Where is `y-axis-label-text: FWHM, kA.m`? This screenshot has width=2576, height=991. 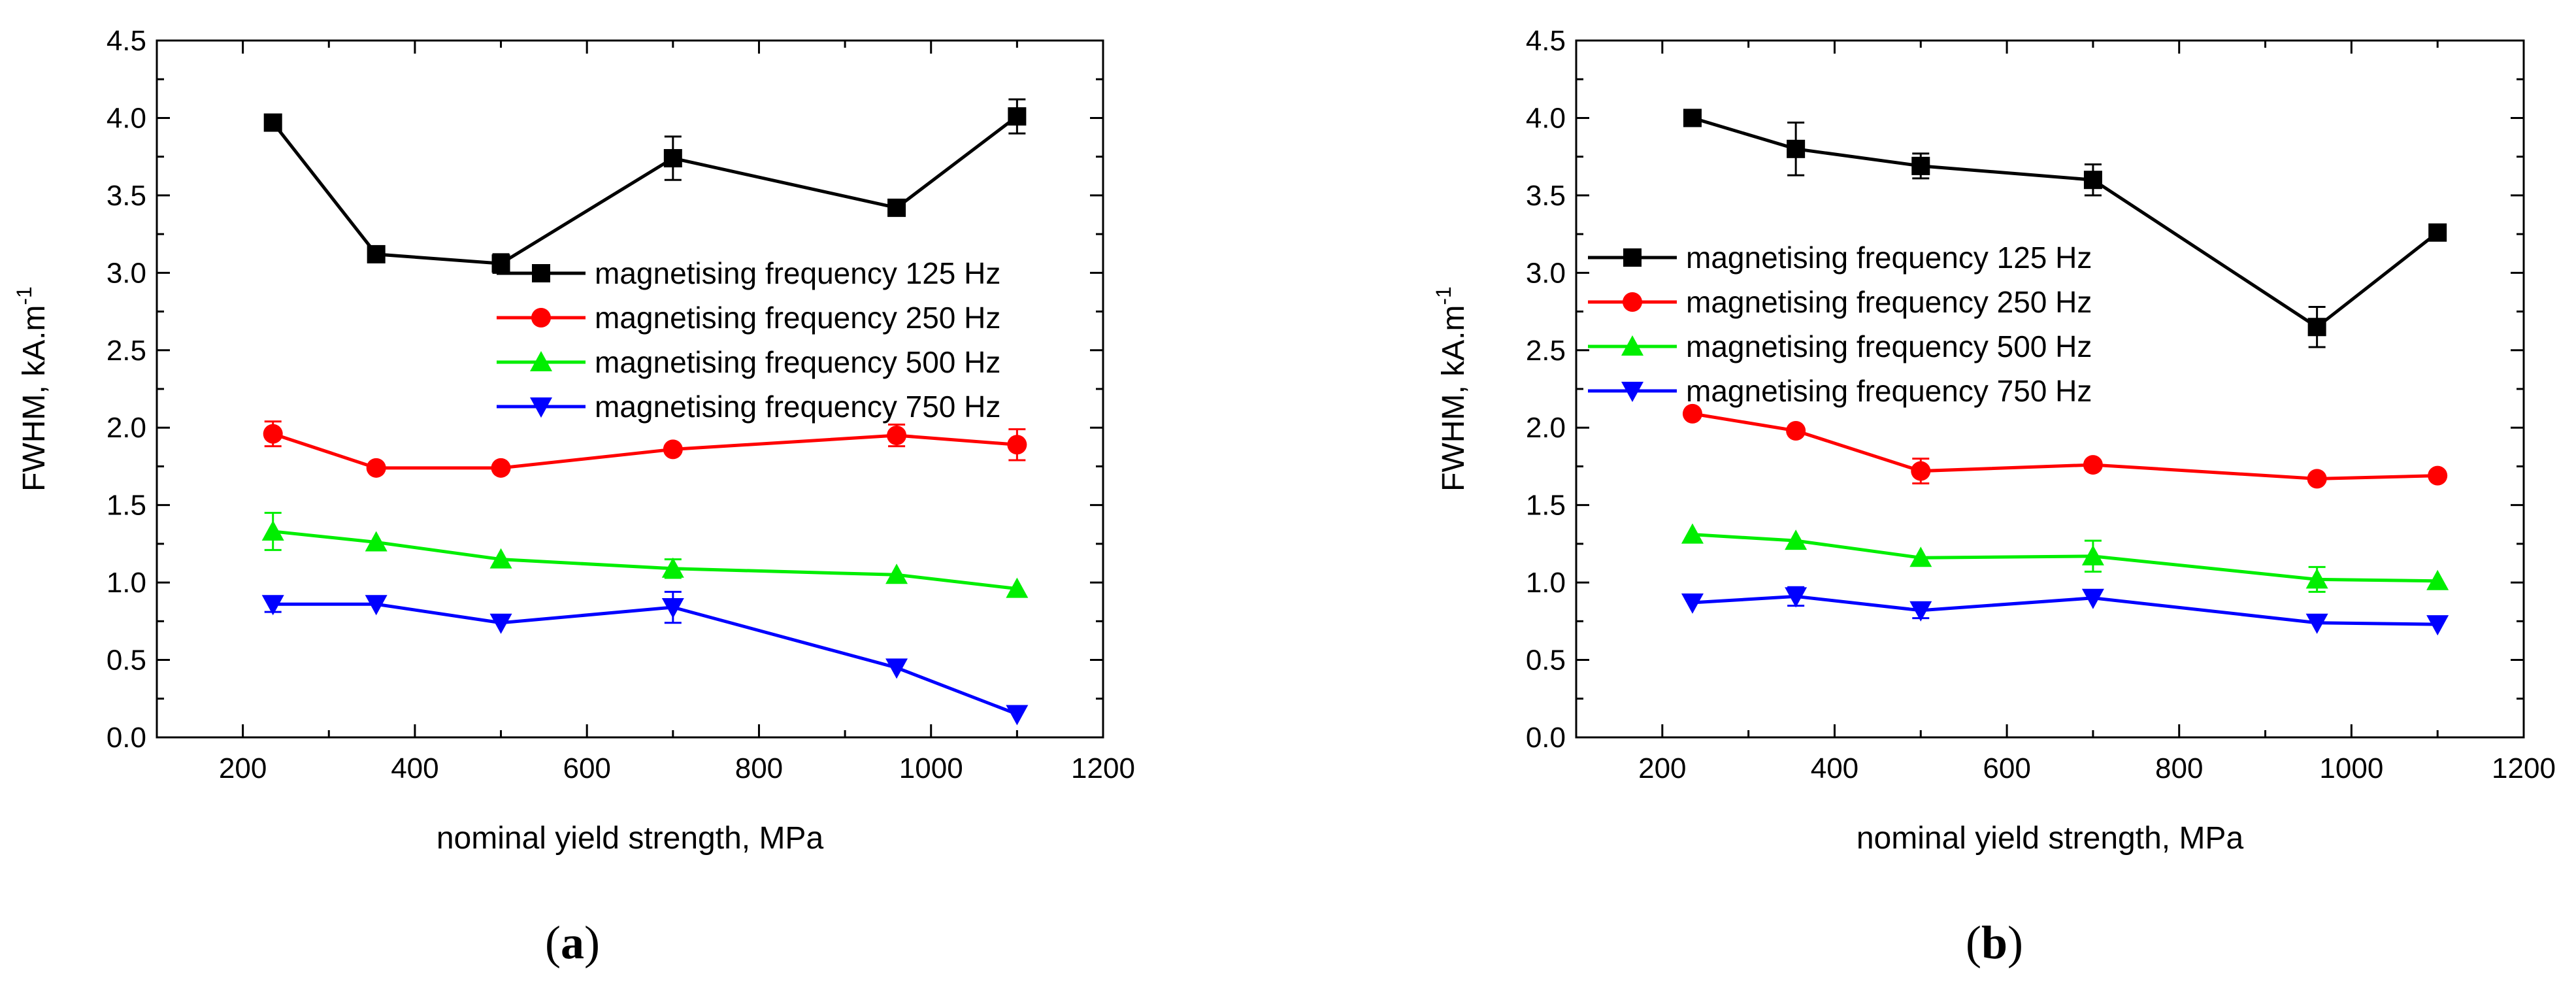
y-axis-label-text: FWHM, kA.m is located at coordinates (1453, 399).